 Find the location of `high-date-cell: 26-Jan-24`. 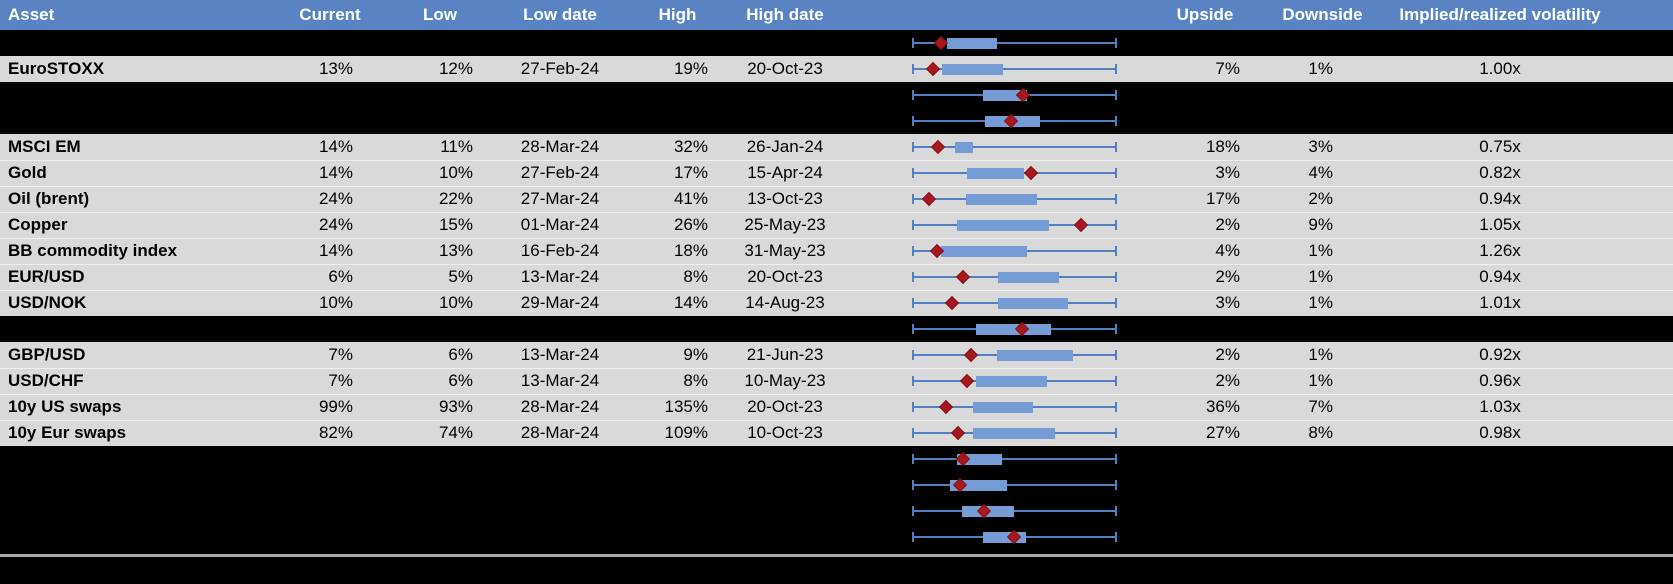

high-date-cell: 26-Jan-24 is located at coordinates (785, 146).